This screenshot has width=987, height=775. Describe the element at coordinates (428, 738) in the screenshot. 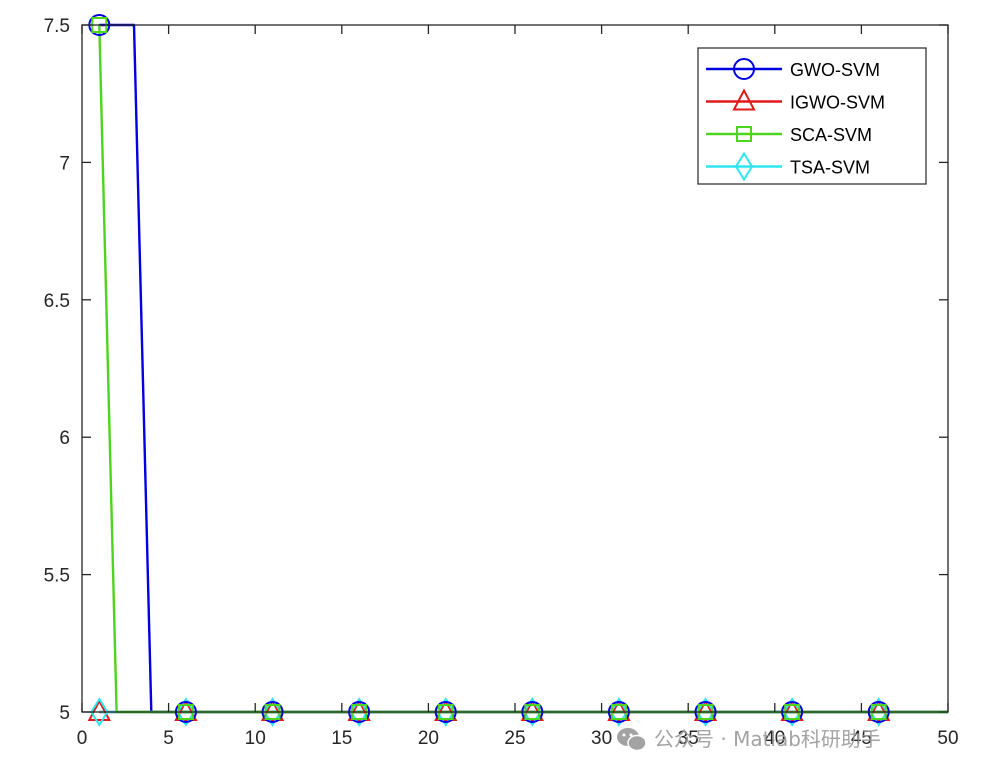

I see `x-tick-label: 20` at that location.